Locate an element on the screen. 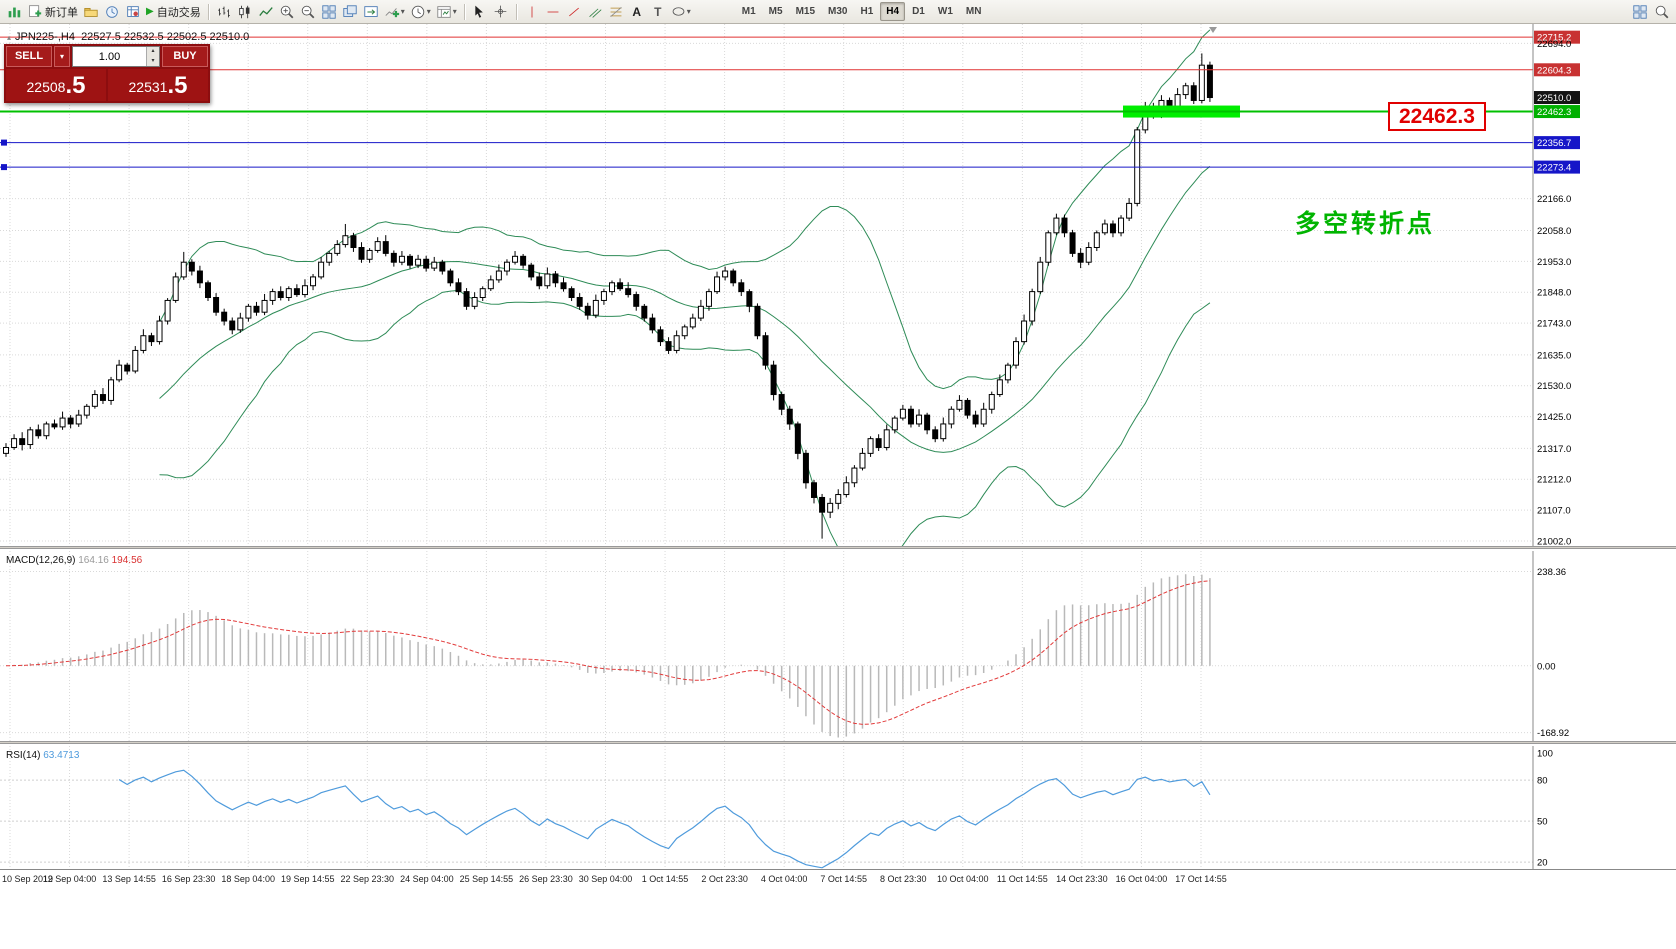  timeframe-d1: D1 is located at coordinates (918, 11).